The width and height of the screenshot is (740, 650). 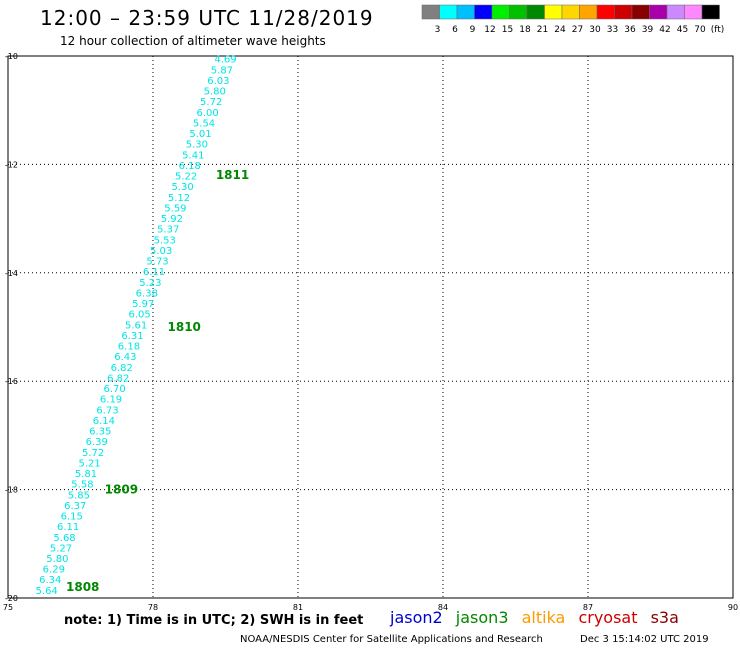 What do you see at coordinates (11, 598) in the screenshot?
I see `y-tick-label: -20` at bounding box center [11, 598].